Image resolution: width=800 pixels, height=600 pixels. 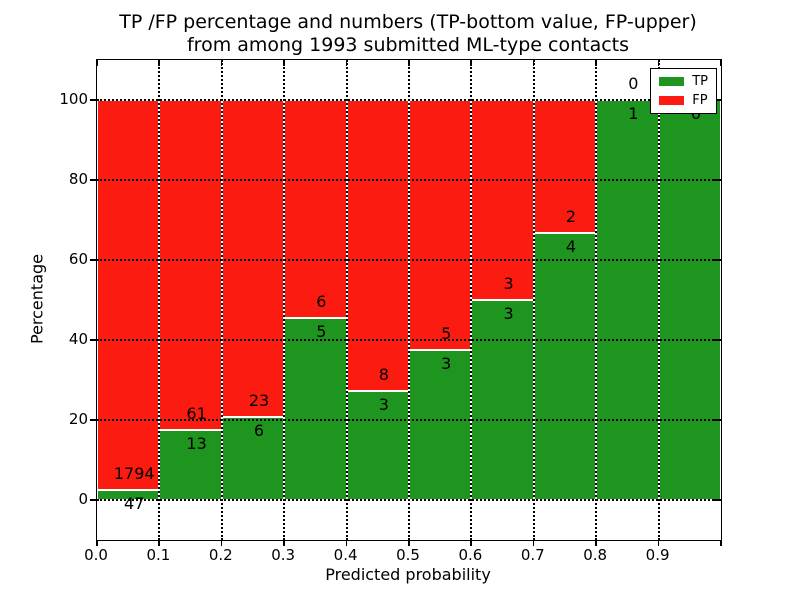 I want to click on tp-count-label: 13, so click(x=196, y=443).